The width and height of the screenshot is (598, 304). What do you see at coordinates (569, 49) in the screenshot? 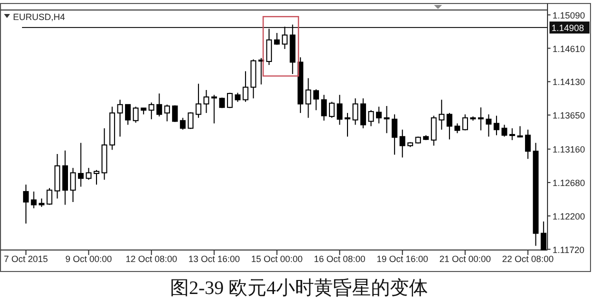
I see `y-tick-label: 1.14610` at bounding box center [569, 49].